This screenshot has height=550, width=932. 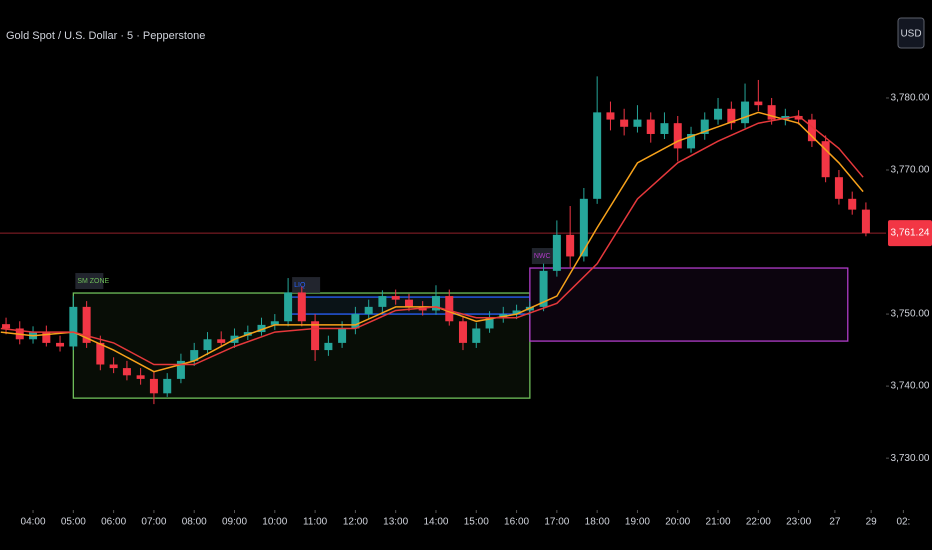 What do you see at coordinates (689, 304) in the screenshot?
I see `zone` at bounding box center [689, 304].